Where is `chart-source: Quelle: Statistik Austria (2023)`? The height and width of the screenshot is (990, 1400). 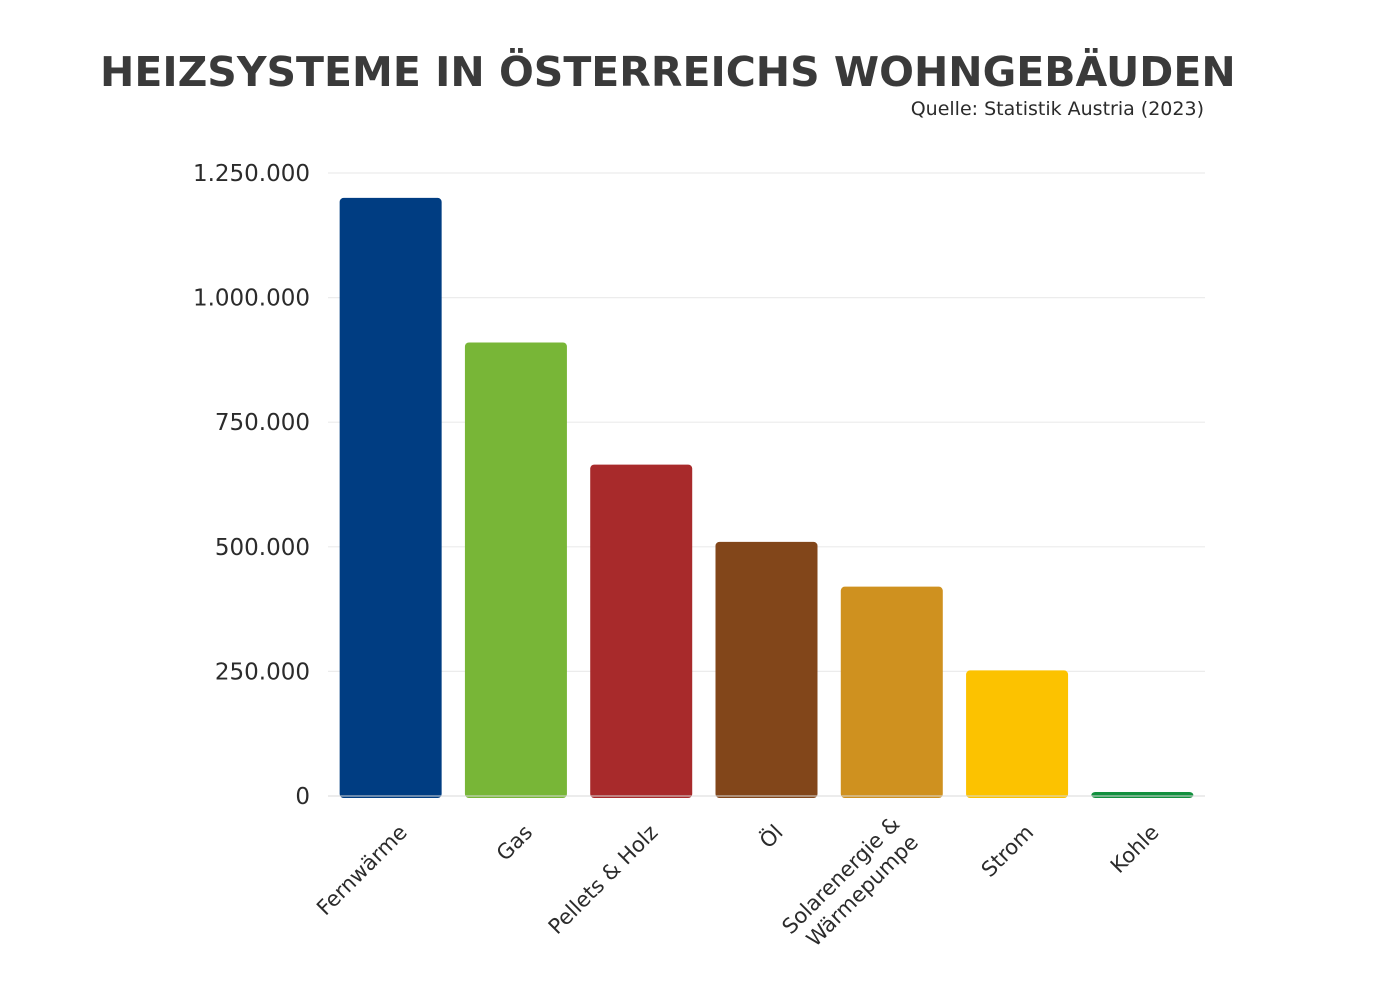
chart-source: Quelle: Statistik Austria (2023) is located at coordinates (1057, 109).